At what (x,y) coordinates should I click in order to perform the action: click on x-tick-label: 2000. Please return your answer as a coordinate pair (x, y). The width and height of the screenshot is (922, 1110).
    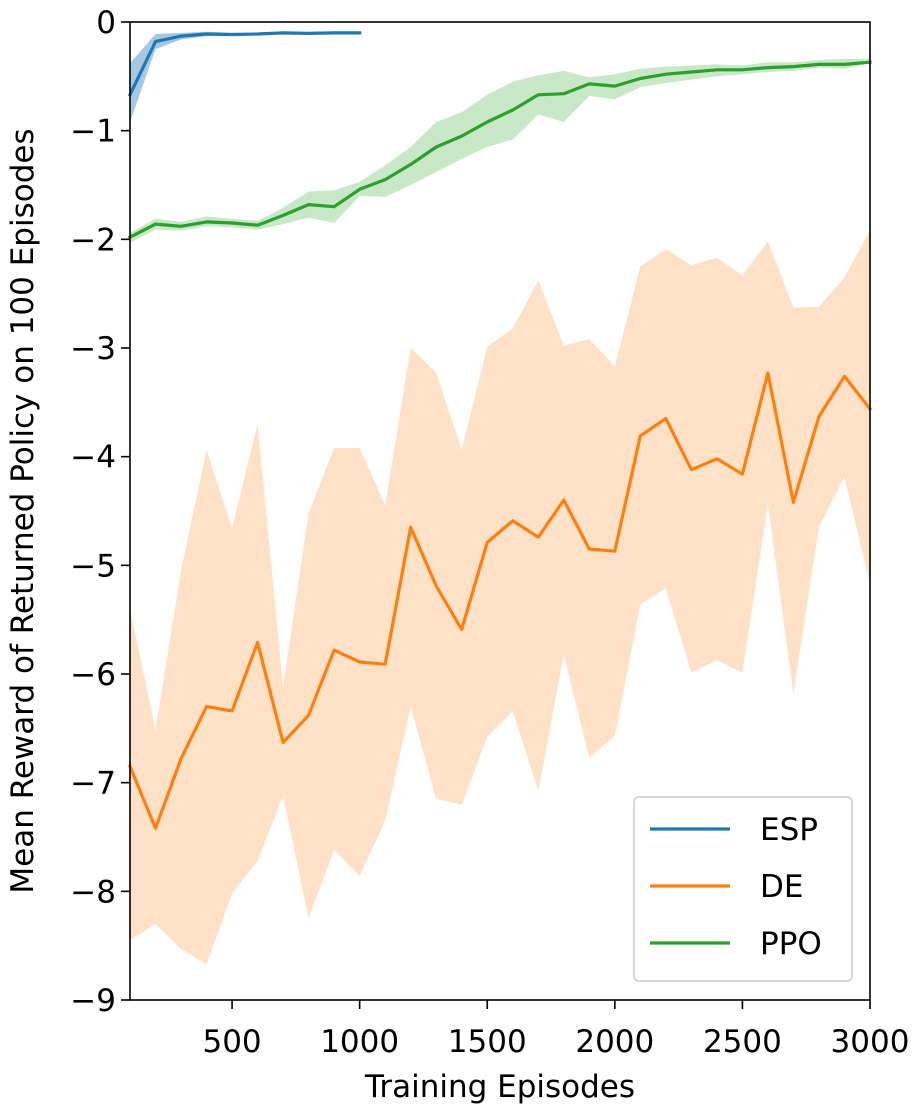
    Looking at the image, I should click on (614, 1042).